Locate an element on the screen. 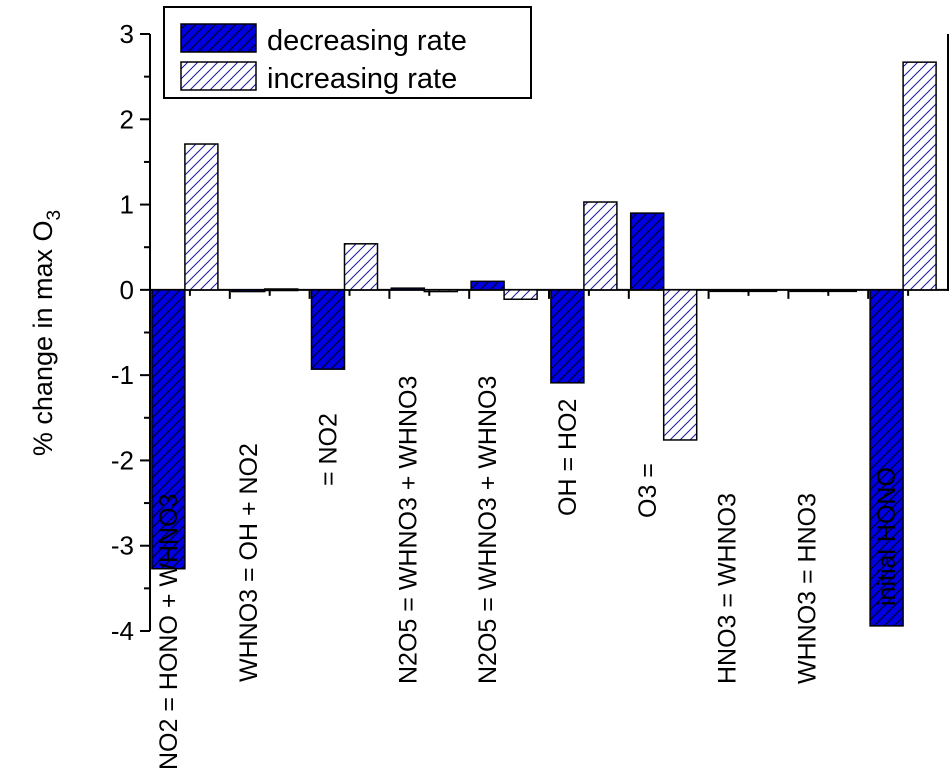 This screenshot has width=951, height=776. legend-swatch-increasing is located at coordinates (218, 76).